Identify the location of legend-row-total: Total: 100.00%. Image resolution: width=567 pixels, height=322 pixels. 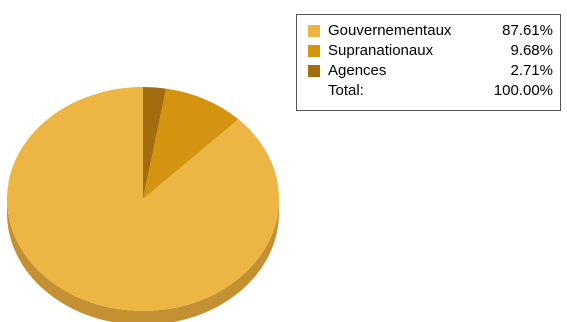
(428, 91).